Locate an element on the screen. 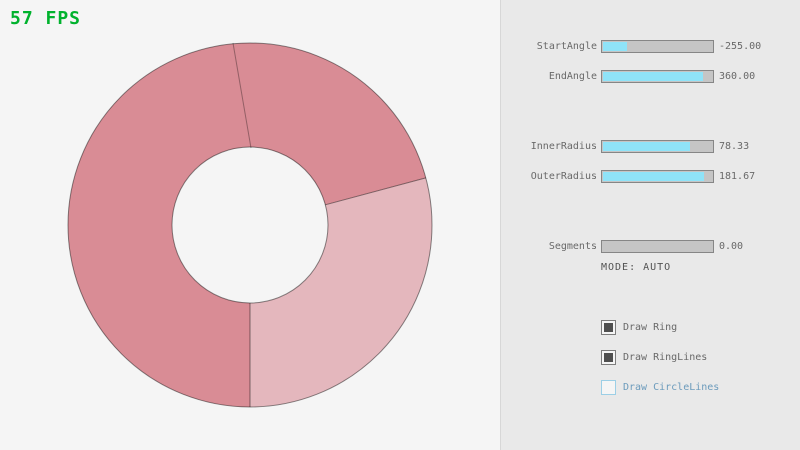  endangle-value: 360.00 is located at coordinates (737, 76).